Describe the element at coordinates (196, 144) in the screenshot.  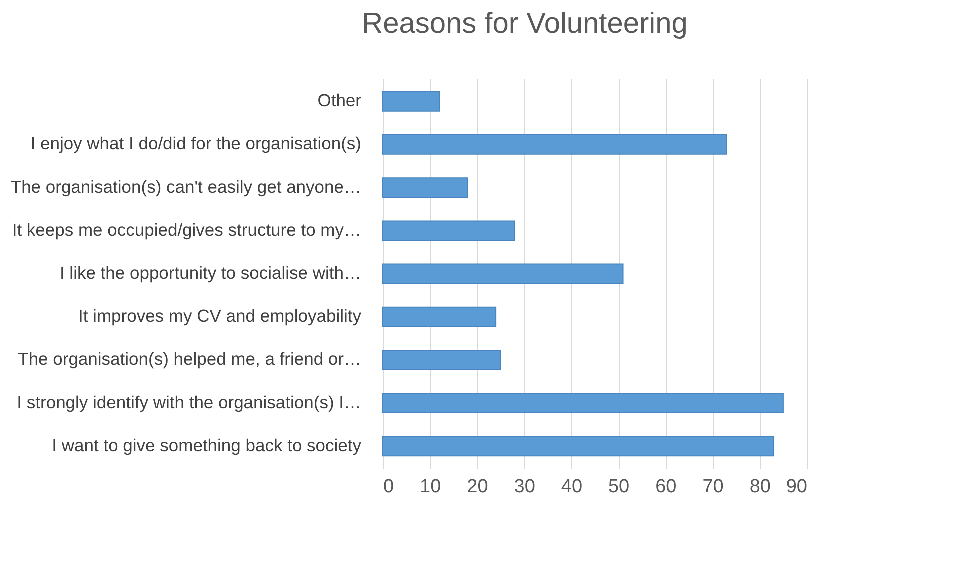
I see `y-tick-label: I enjoy what I do/did for the organisation(s)` at that location.